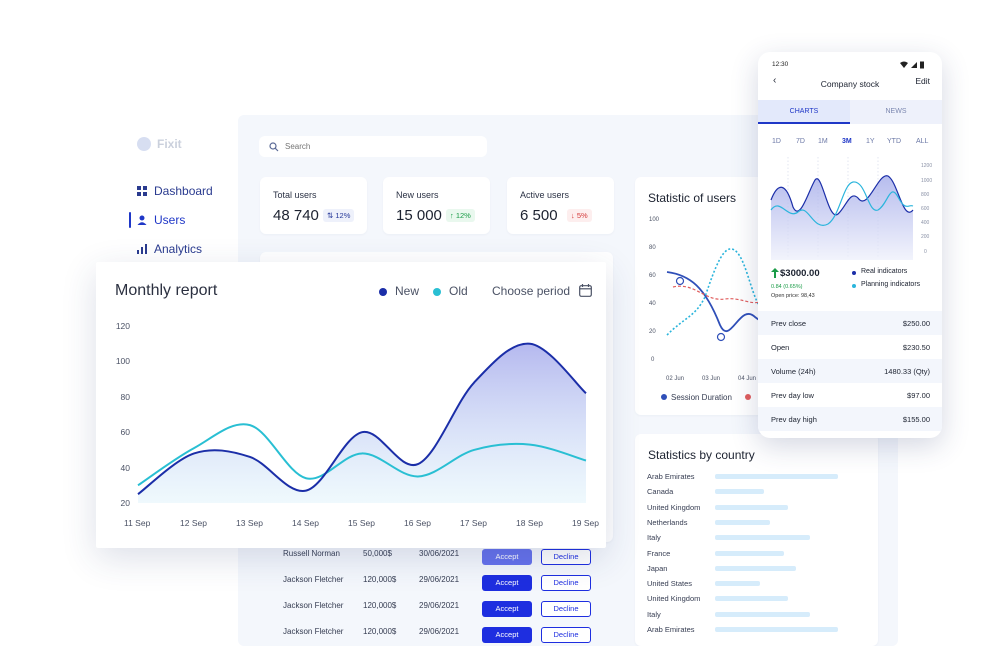  What do you see at coordinates (652, 332) in the screenshot?
I see `y-tick: 20` at bounding box center [652, 332].